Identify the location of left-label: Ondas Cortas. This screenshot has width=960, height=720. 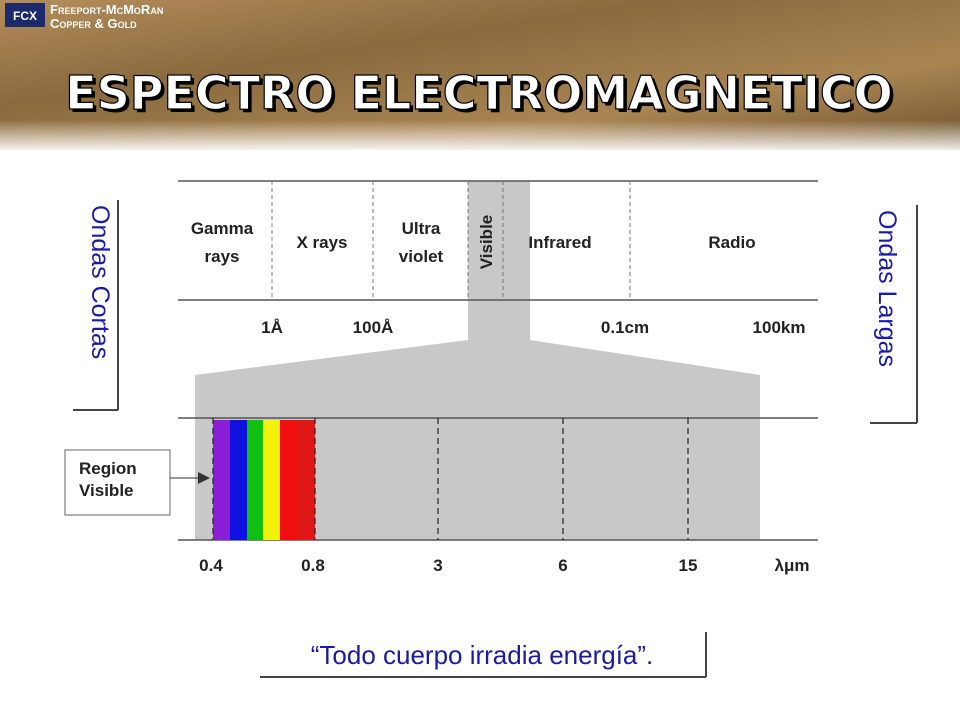
(100, 282).